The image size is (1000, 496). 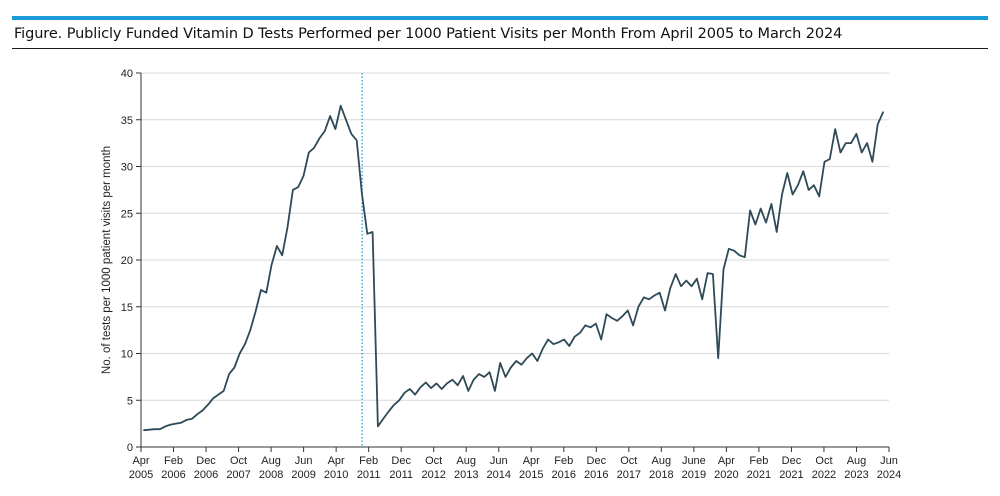 What do you see at coordinates (824, 475) in the screenshot?
I see `x-tick-label-year: 2022` at bounding box center [824, 475].